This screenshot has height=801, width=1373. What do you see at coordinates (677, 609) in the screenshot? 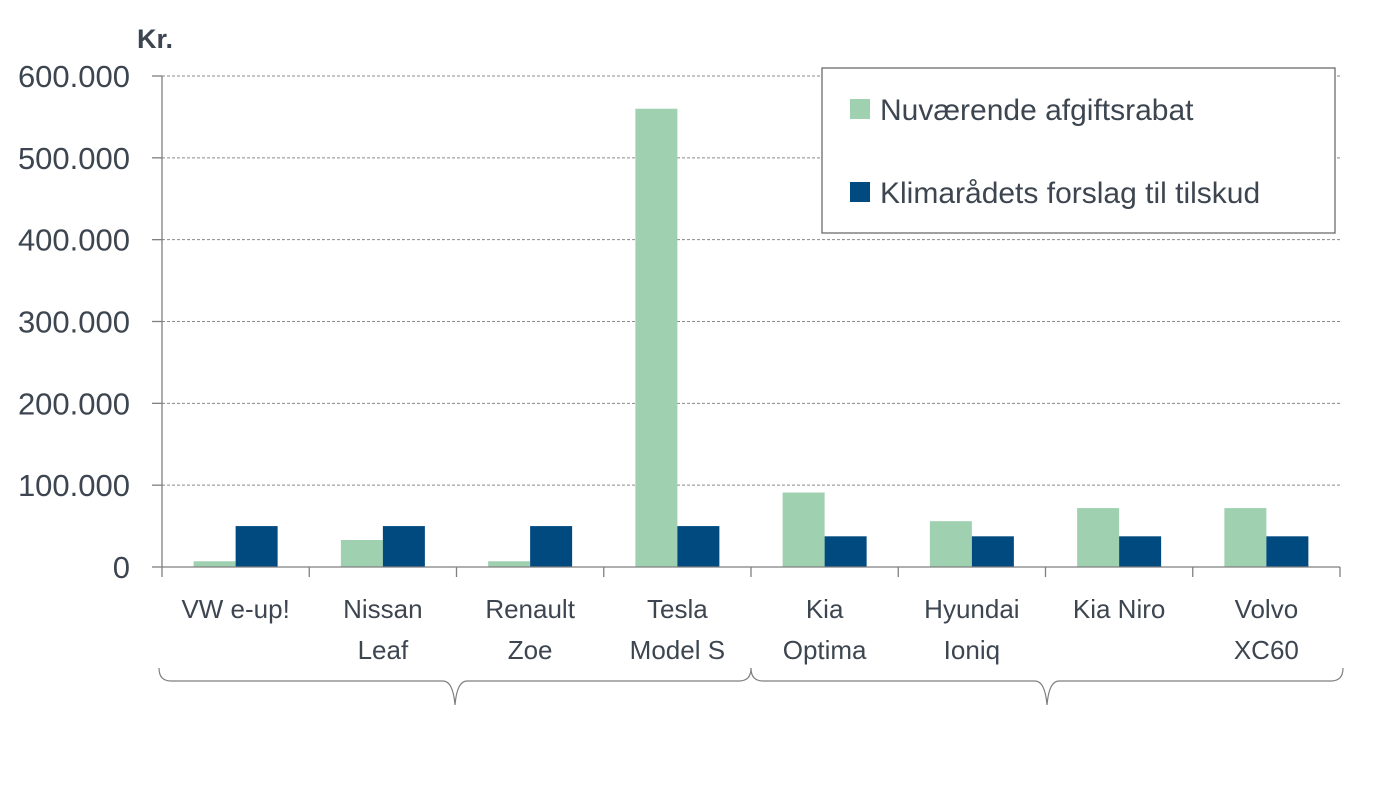
I see `x-tick-label: Tesla` at bounding box center [677, 609].